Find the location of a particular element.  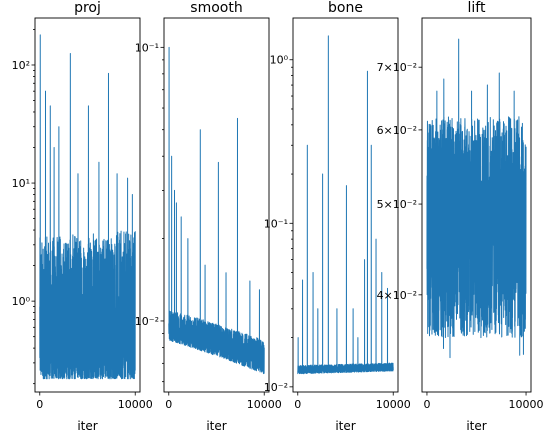

subplot-title: smooth is located at coordinates (216, 8).